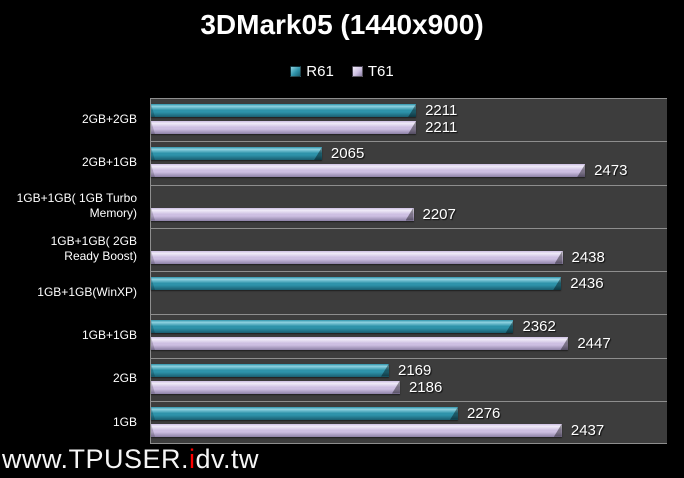  What do you see at coordinates (347, 154) in the screenshot?
I see `value-label: 2065` at bounding box center [347, 154].